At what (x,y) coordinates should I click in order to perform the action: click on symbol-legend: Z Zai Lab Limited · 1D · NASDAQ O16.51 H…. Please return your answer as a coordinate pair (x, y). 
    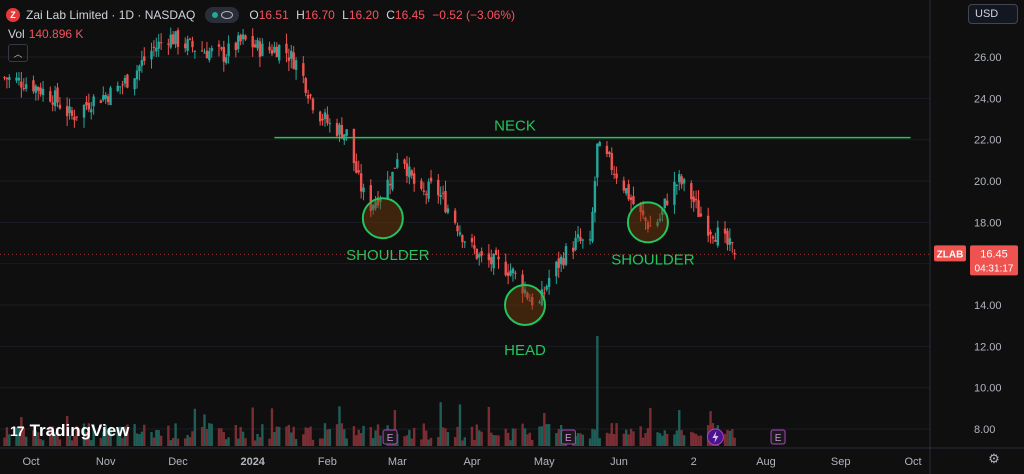
    Looking at the image, I should click on (260, 15).